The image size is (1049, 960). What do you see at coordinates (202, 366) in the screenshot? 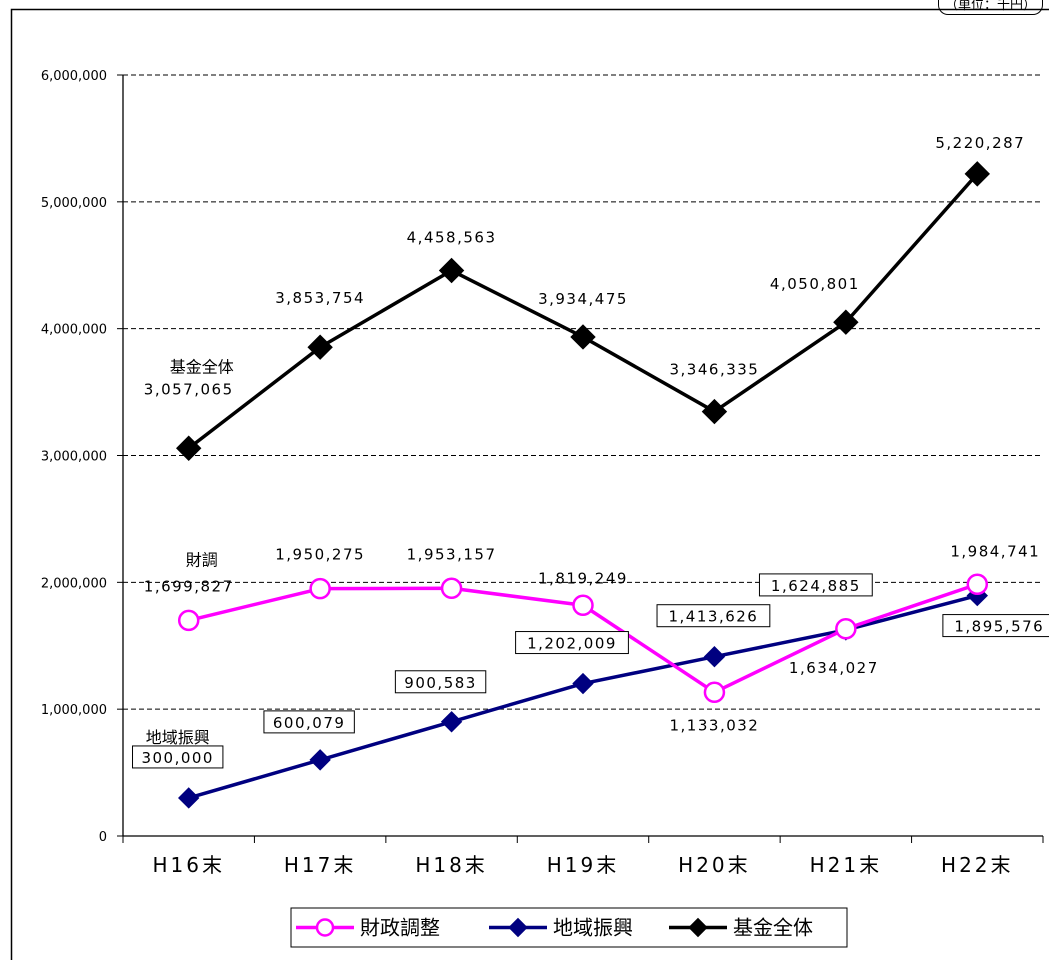
I see `series-annotation-kikin: 基金全体` at bounding box center [202, 366].